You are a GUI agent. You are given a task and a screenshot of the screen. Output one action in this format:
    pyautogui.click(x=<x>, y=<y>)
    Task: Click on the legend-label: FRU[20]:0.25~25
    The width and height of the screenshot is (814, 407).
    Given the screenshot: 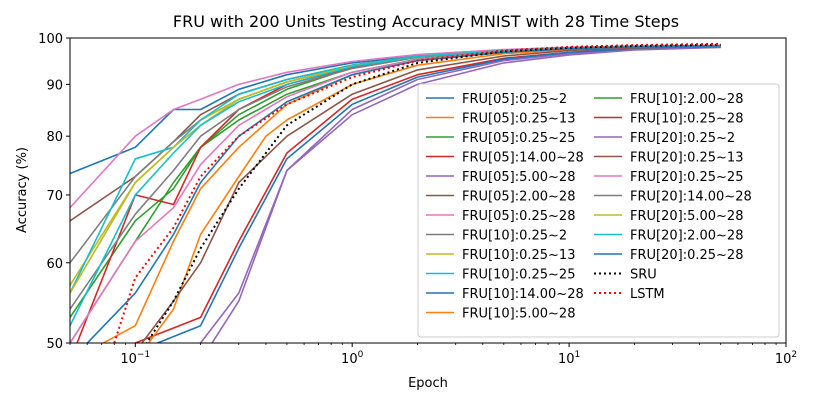 What is the action you would take?
    pyautogui.click(x=686, y=177)
    